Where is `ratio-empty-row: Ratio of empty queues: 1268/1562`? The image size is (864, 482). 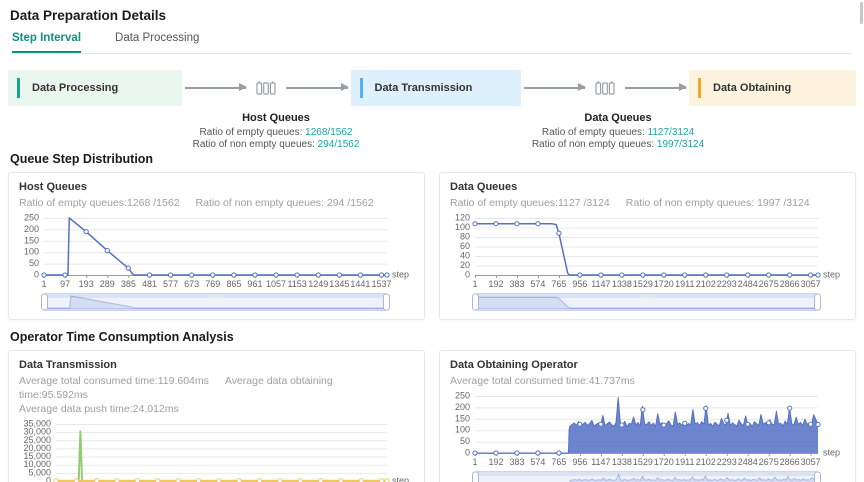 ratio-empty-row: Ratio of empty queues: 1268/1562 is located at coordinates (276, 133).